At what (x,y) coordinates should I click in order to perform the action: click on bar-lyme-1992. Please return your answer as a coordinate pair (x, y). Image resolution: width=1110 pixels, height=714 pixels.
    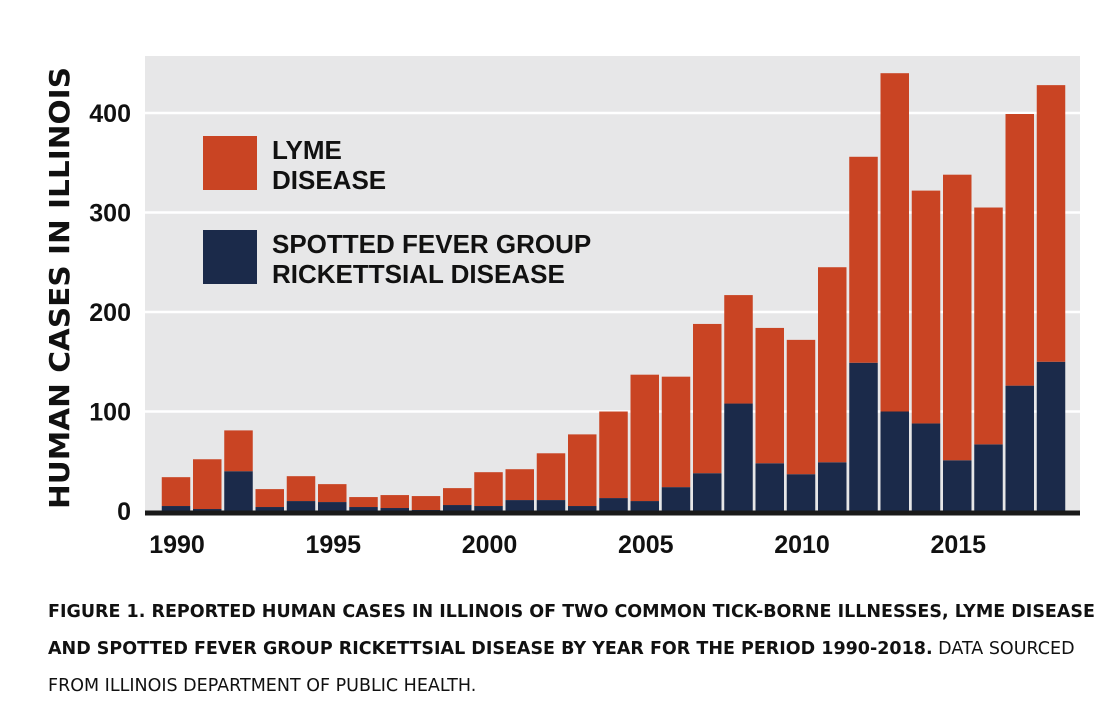
    Looking at the image, I should click on (238, 451).